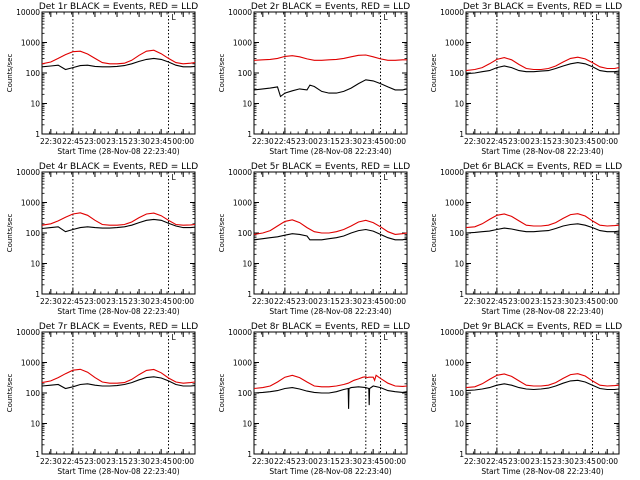 This screenshot has width=640, height=480. What do you see at coordinates (118, 7) in the screenshot?
I see `panel-title: Det 1r BLACK = Events, RED = LLD` at bounding box center [118, 7].